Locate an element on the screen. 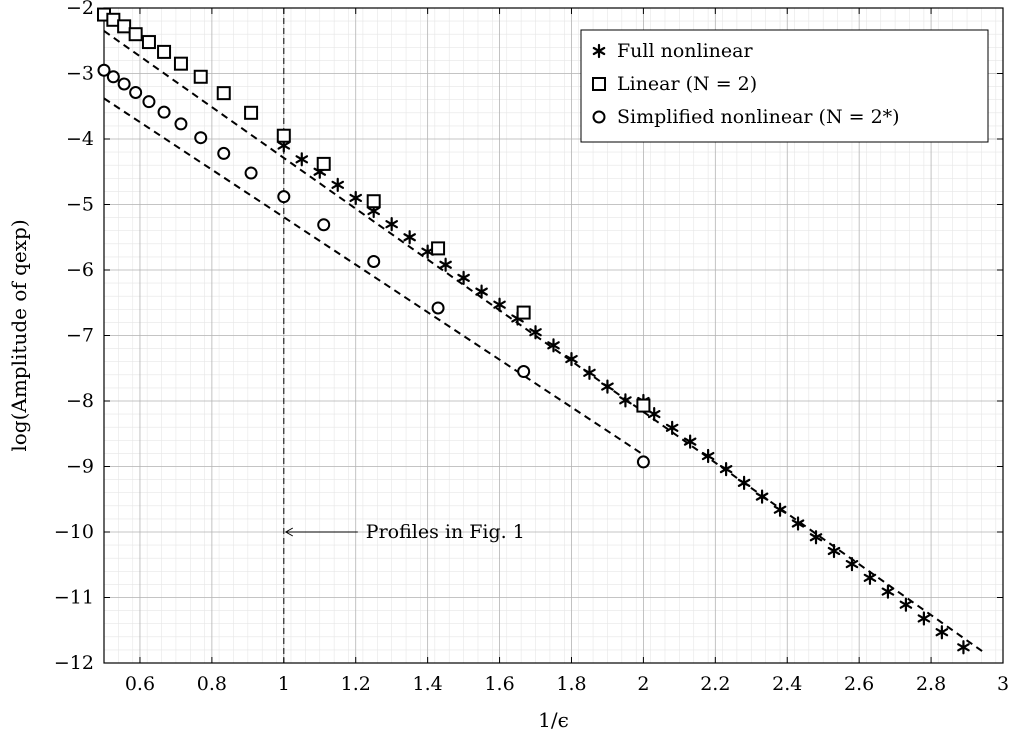 The height and width of the screenshot is (741, 1011). y-tick-label: −4 is located at coordinates (80, 139).